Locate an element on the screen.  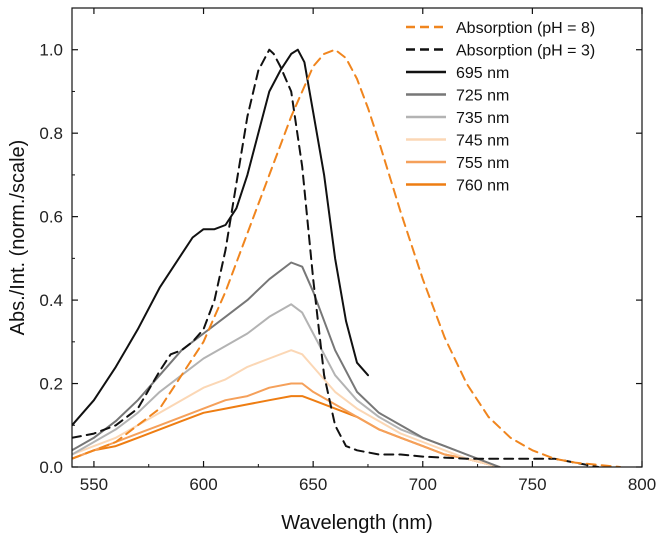
x-tick-label: 650 is located at coordinates (313, 484).